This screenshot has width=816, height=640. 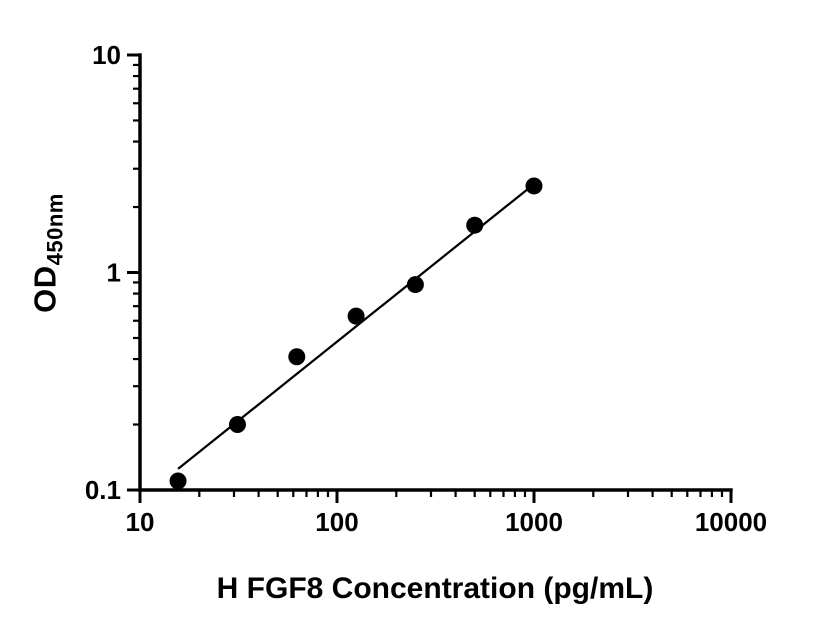 I want to click on y-axis-title: OD450nm, so click(x=48, y=253).